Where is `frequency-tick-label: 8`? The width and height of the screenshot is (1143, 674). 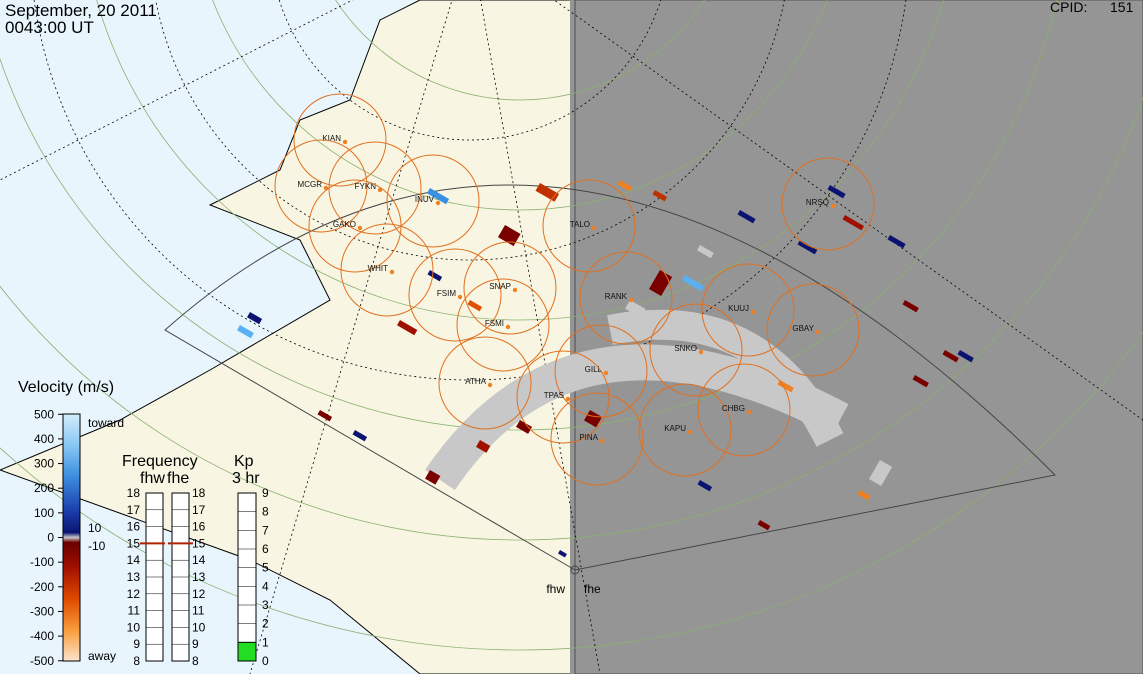 frequency-tick-label: 8 is located at coordinates (195, 661).